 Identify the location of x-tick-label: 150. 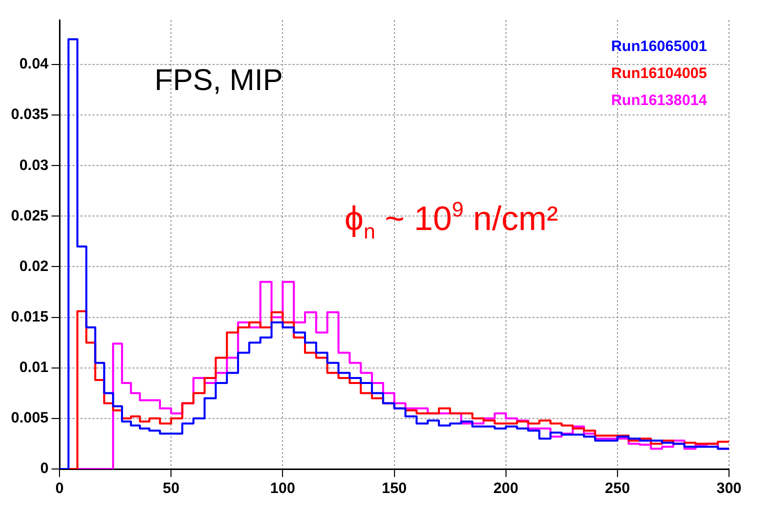
(394, 489).